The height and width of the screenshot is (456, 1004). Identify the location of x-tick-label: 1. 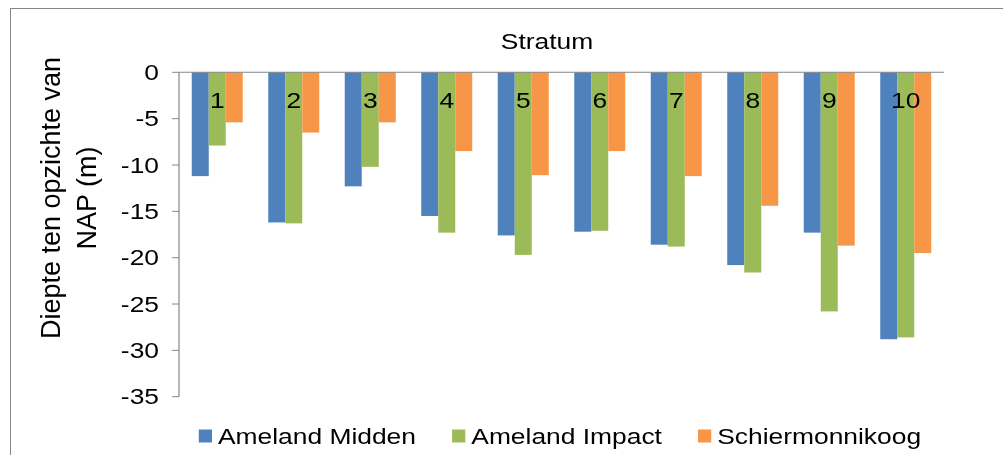
(217, 100).